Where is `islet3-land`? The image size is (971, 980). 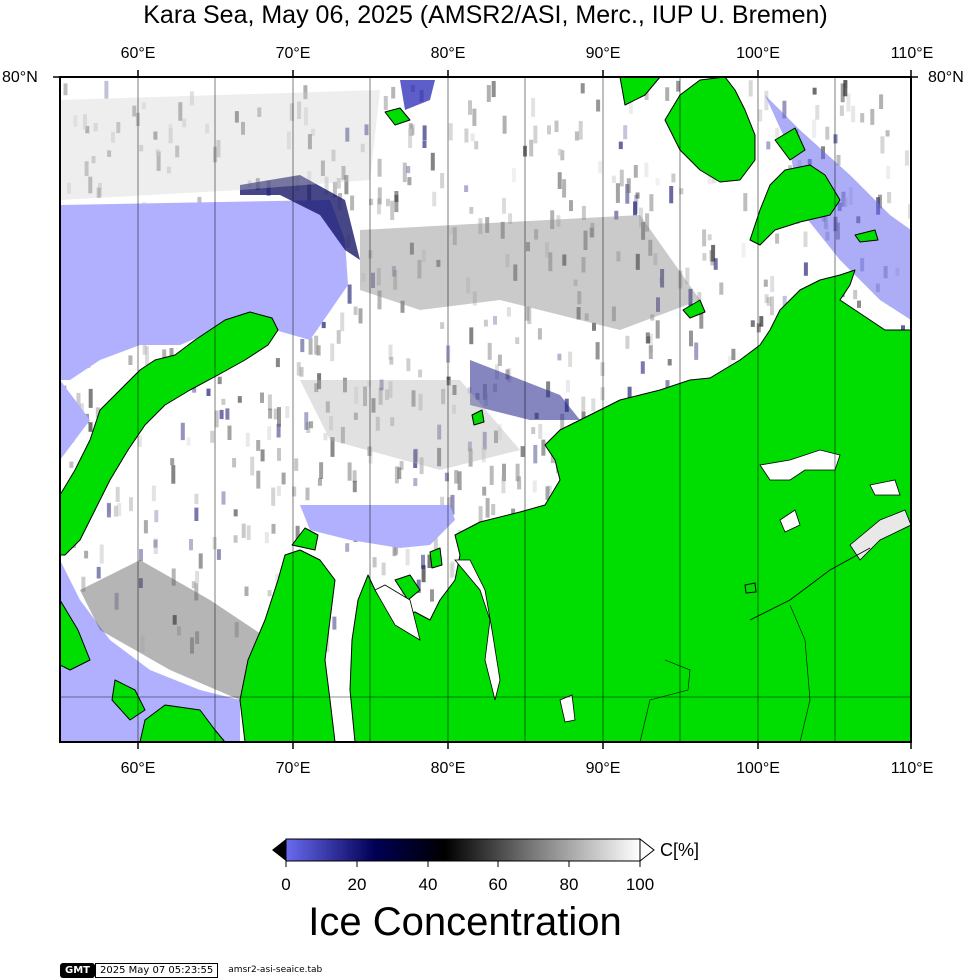 islet3-land is located at coordinates (397, 116).